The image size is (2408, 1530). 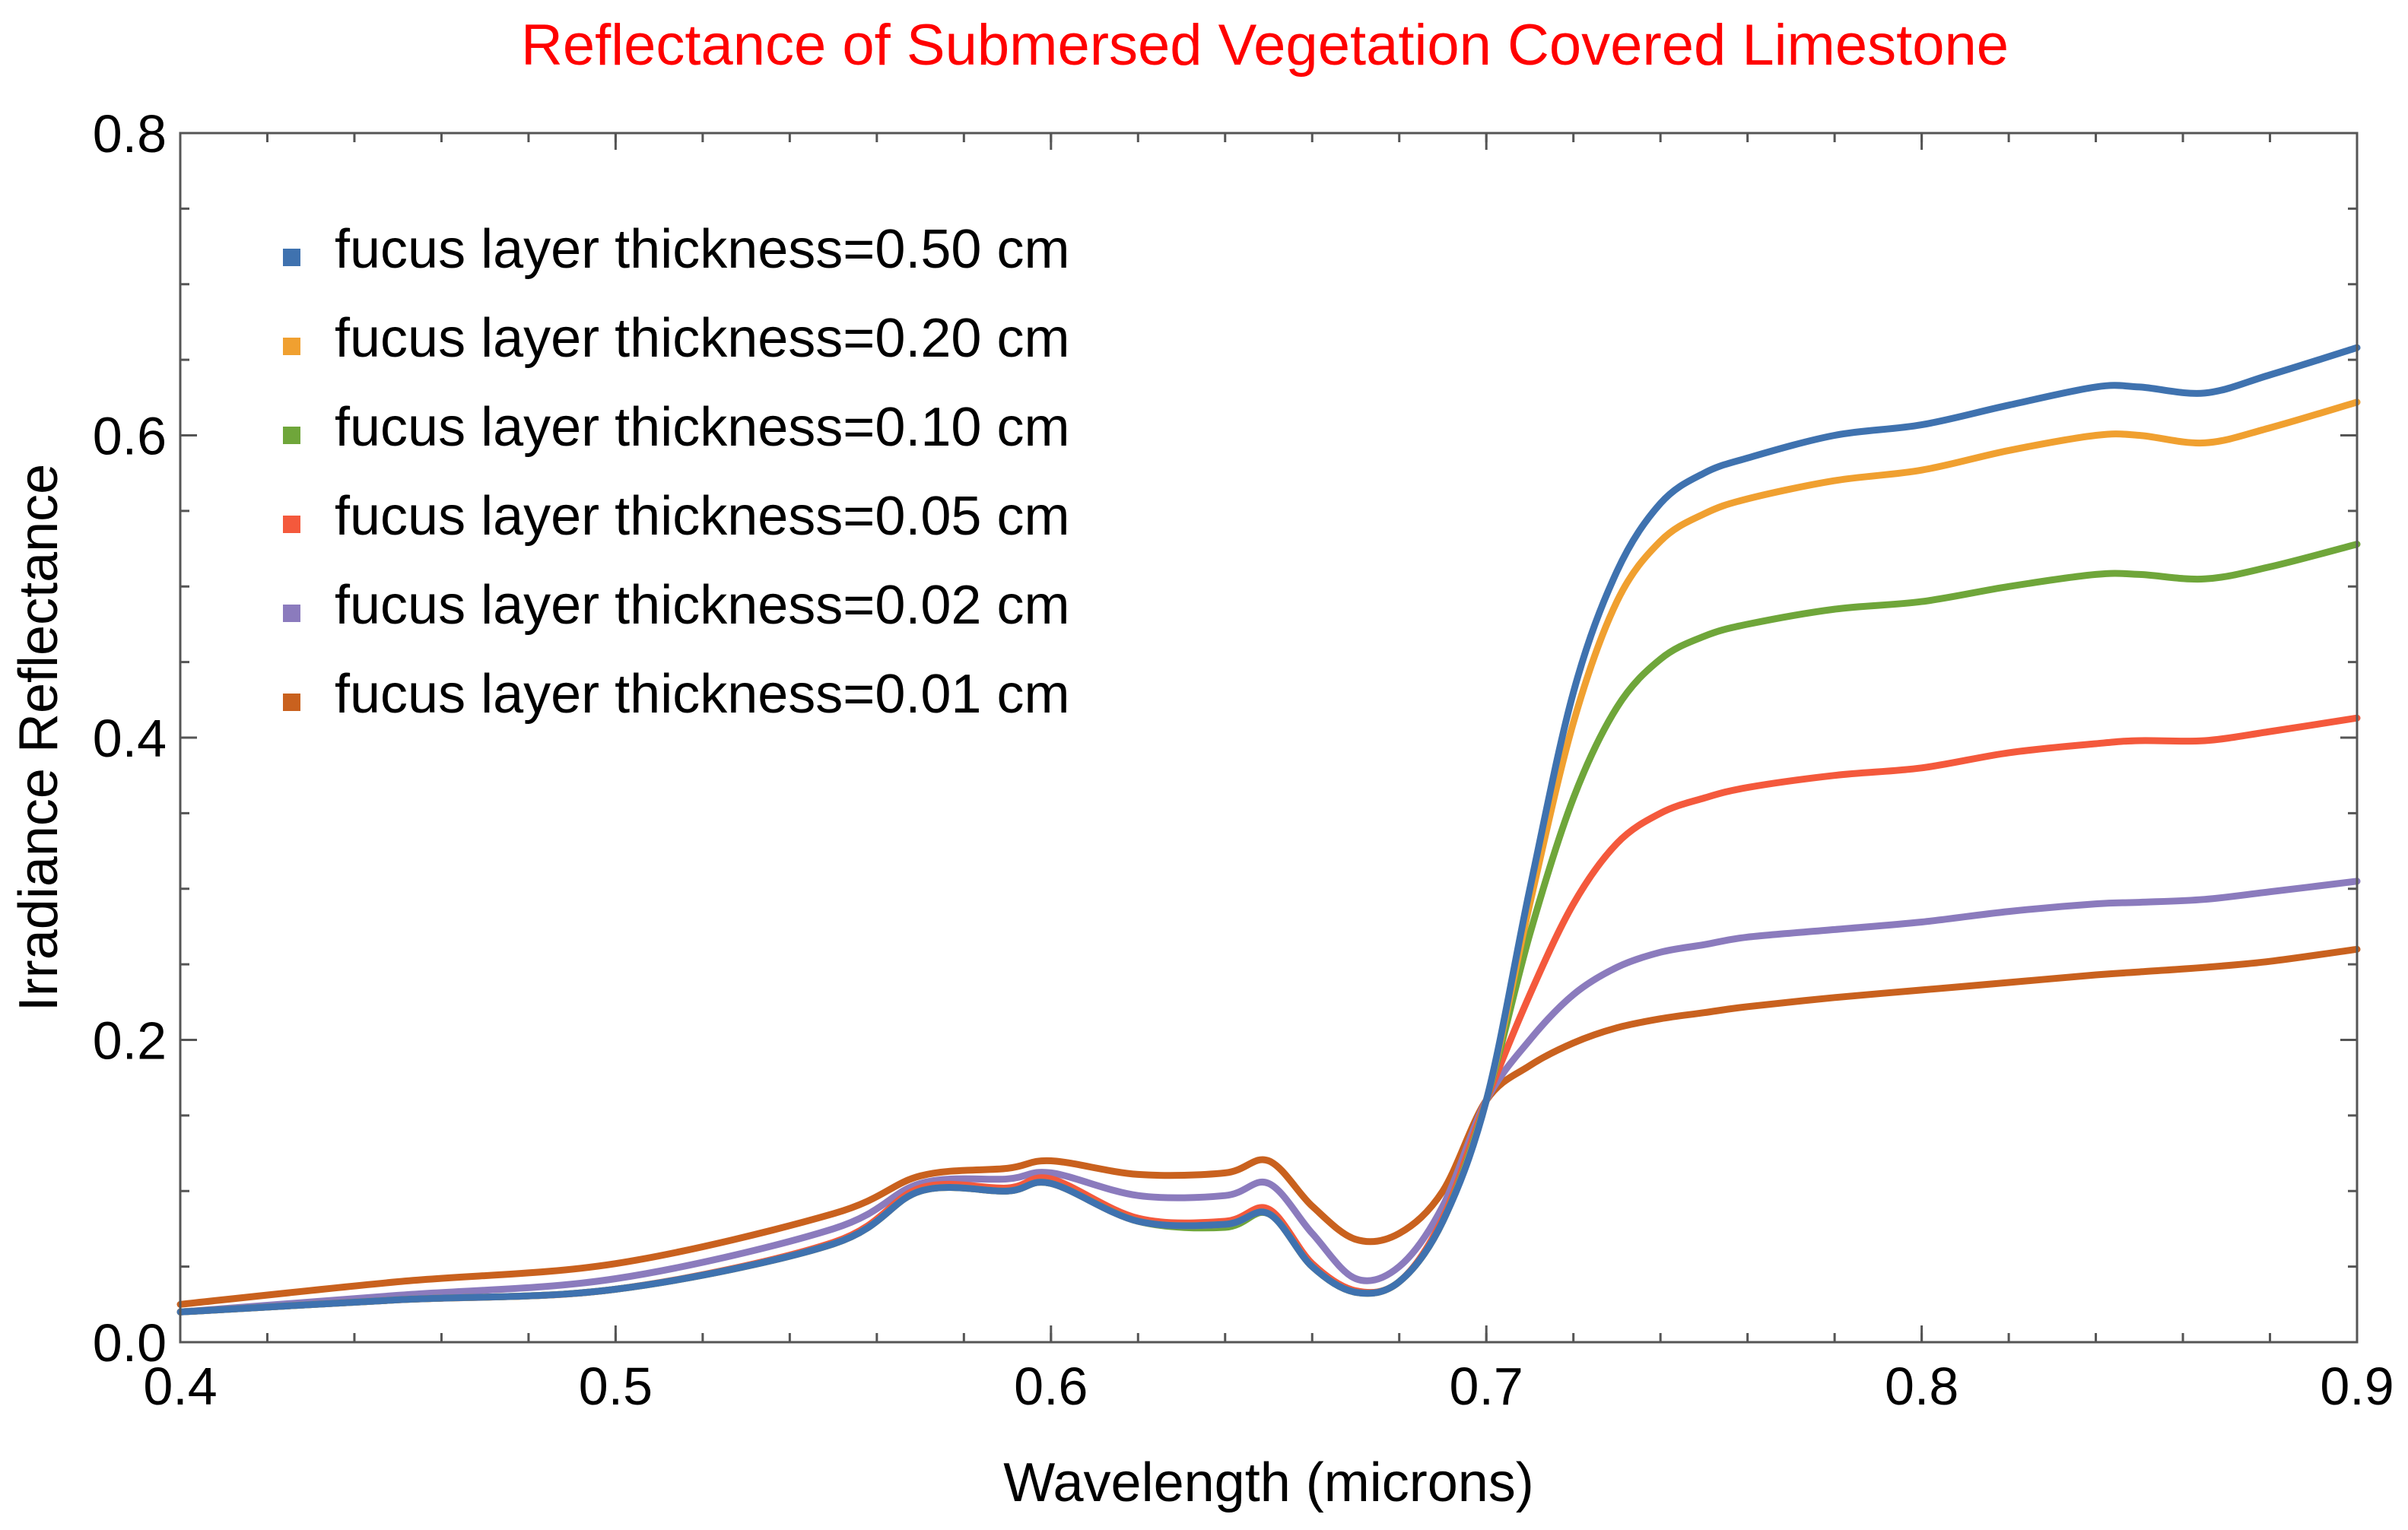 What do you see at coordinates (130, 1343) in the screenshot?
I see `y-tick-label: 0.0` at bounding box center [130, 1343].